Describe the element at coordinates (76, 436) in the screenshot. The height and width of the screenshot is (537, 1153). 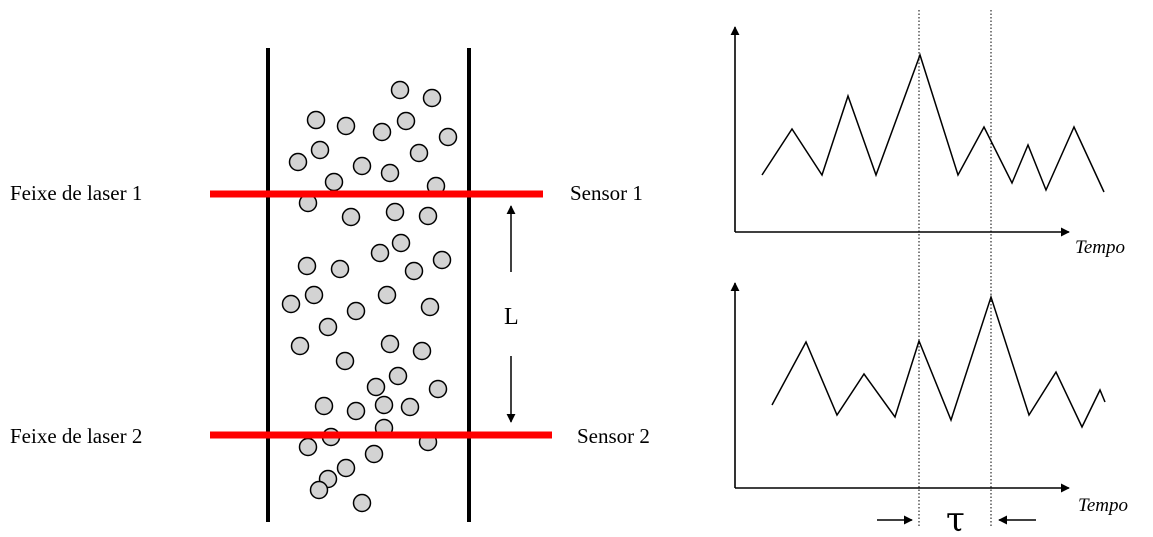
I see `beam-2-label: Feixe de laser 2` at that location.